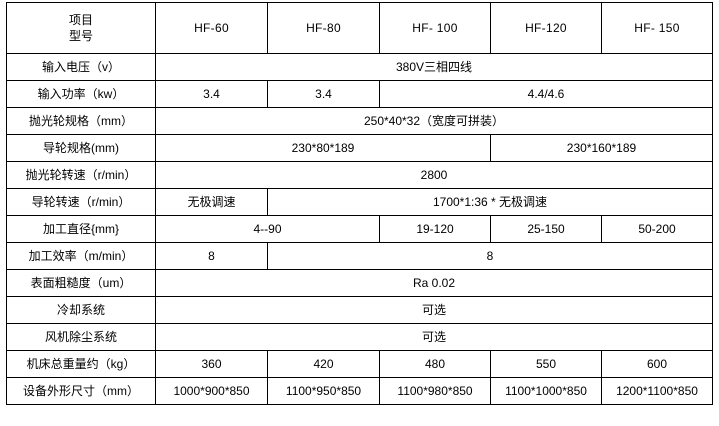 Image resolution: width=719 pixels, height=426 pixels. I want to click on row-label: 机床总重量约（kg）, so click(81, 364).